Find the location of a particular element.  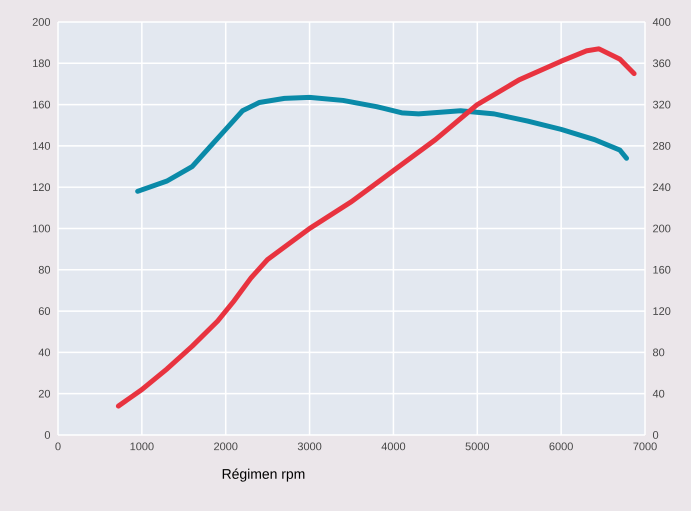

x-tick-label: 3000 is located at coordinates (310, 446).